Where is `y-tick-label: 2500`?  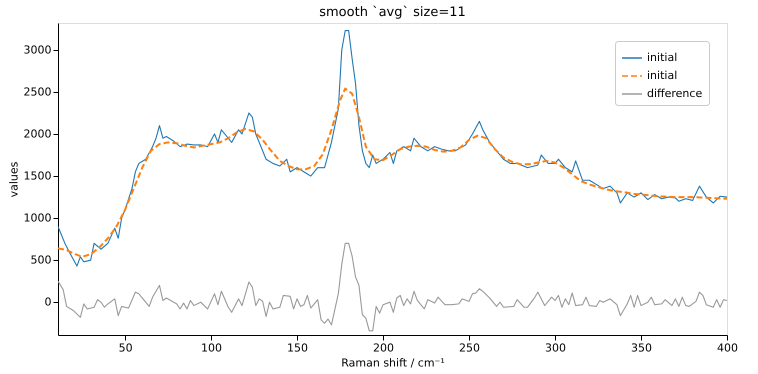 y-tick-label: 2500 is located at coordinates (38, 91).